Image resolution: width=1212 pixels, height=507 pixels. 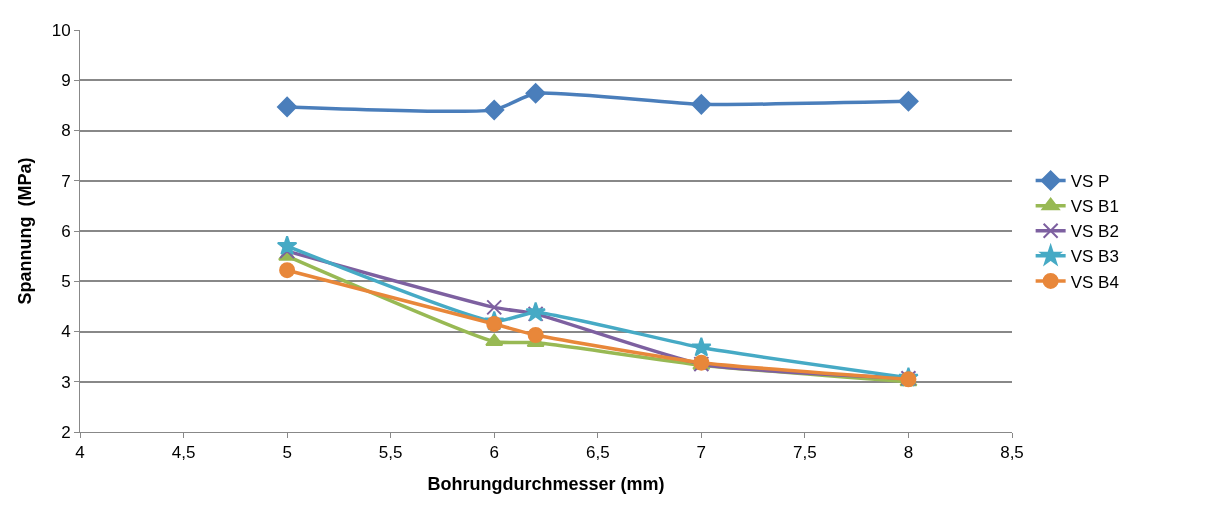 What do you see at coordinates (66, 231) in the screenshot?
I see `y-tick-label: 6` at bounding box center [66, 231].